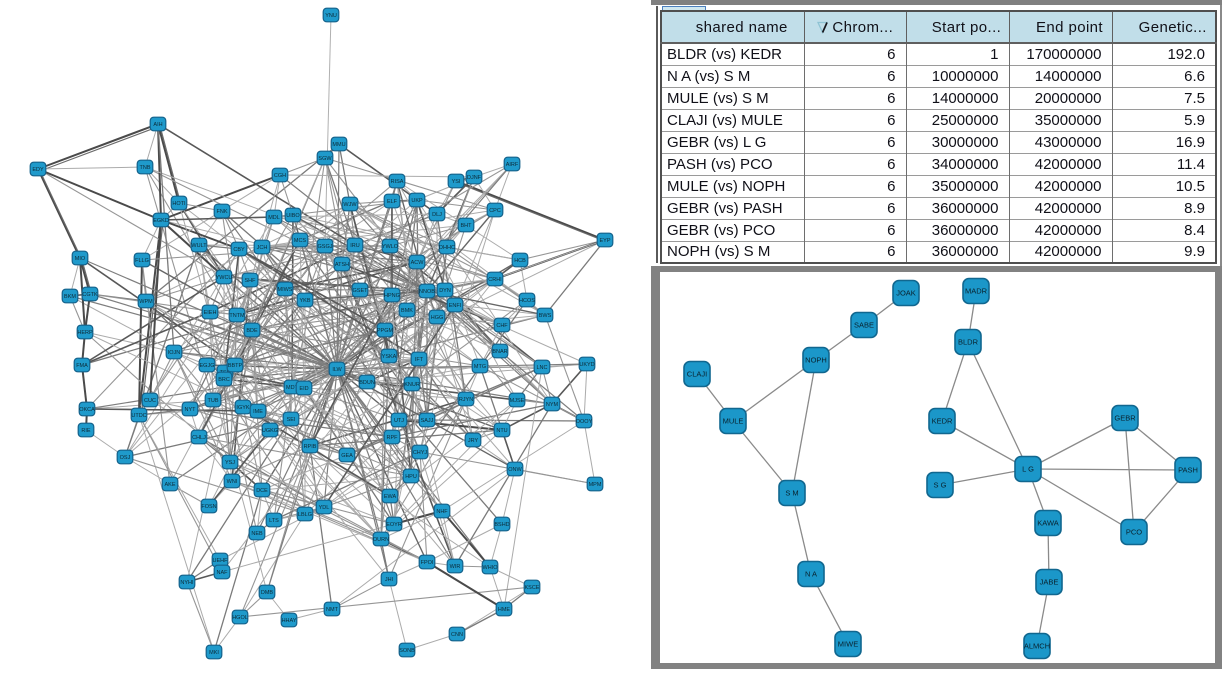  What do you see at coordinates (392, 202) in the screenshot?
I see `svg-text: ELF` at bounding box center [392, 202].